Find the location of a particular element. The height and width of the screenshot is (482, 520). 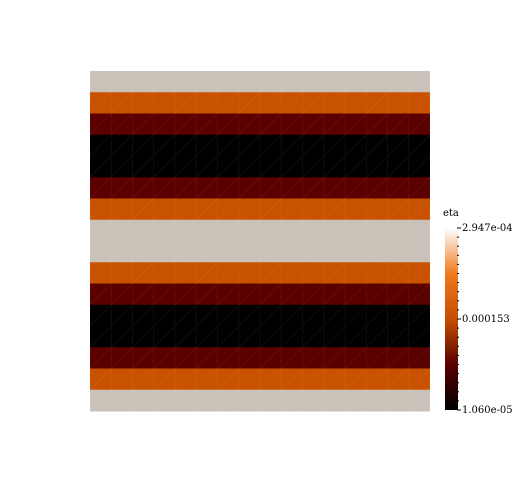

colorbar-mid-label: 0.000153 is located at coordinates (486, 319).